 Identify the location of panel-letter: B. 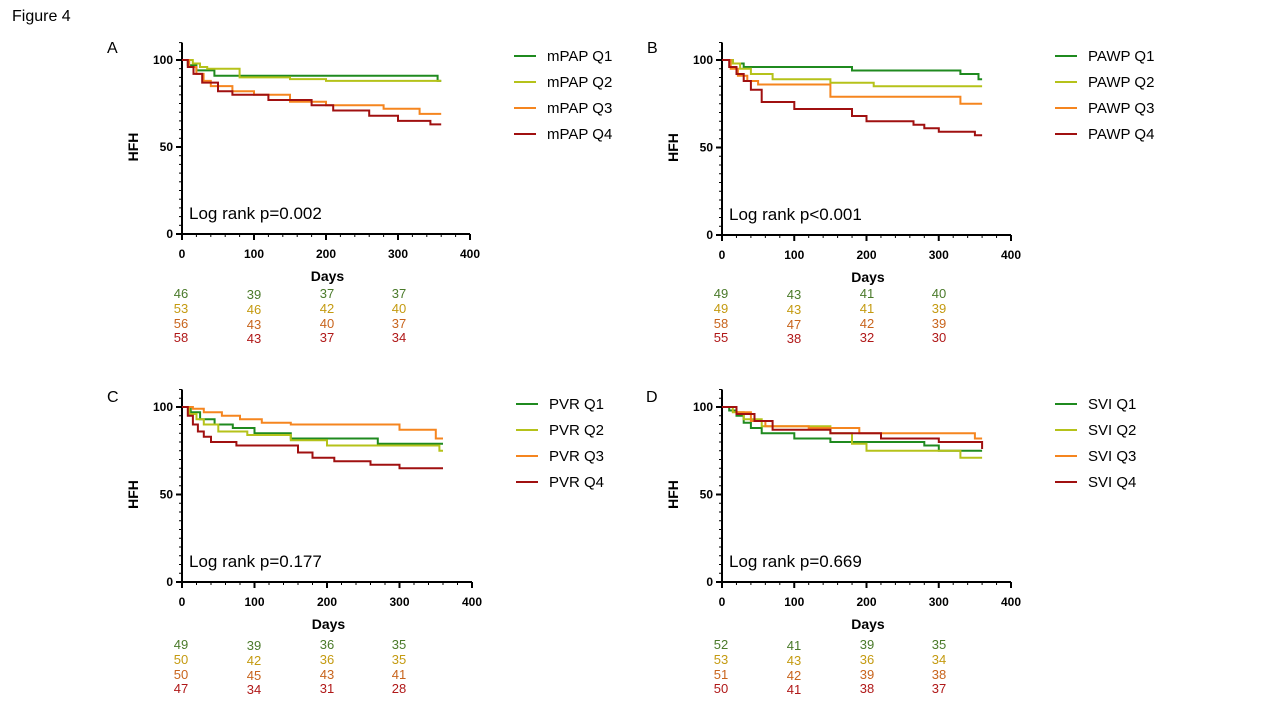
(652, 48).